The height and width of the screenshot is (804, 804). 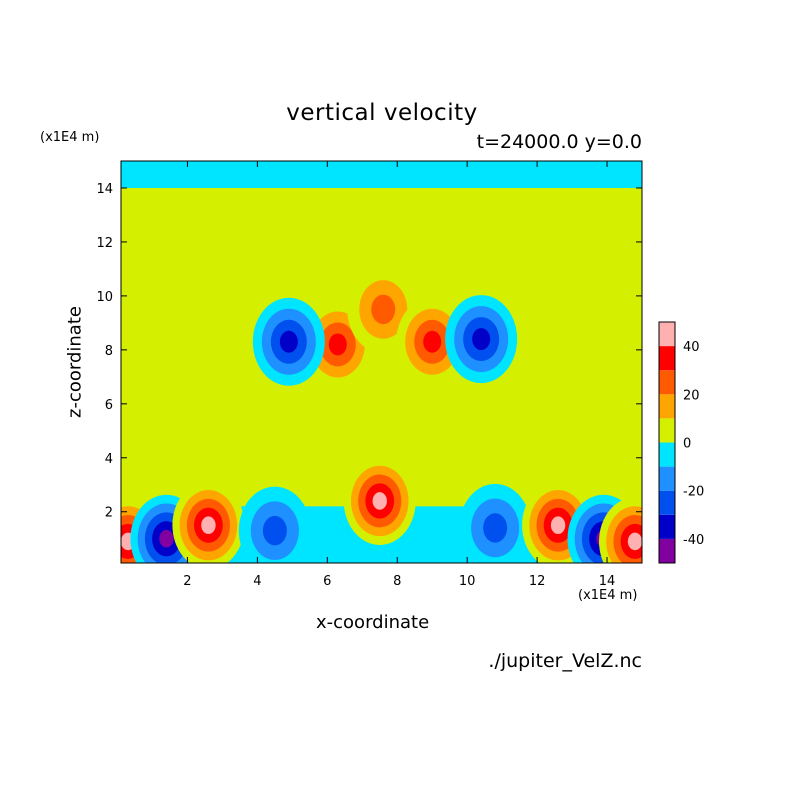 I want to click on x-tick-label: 14, so click(x=607, y=581).